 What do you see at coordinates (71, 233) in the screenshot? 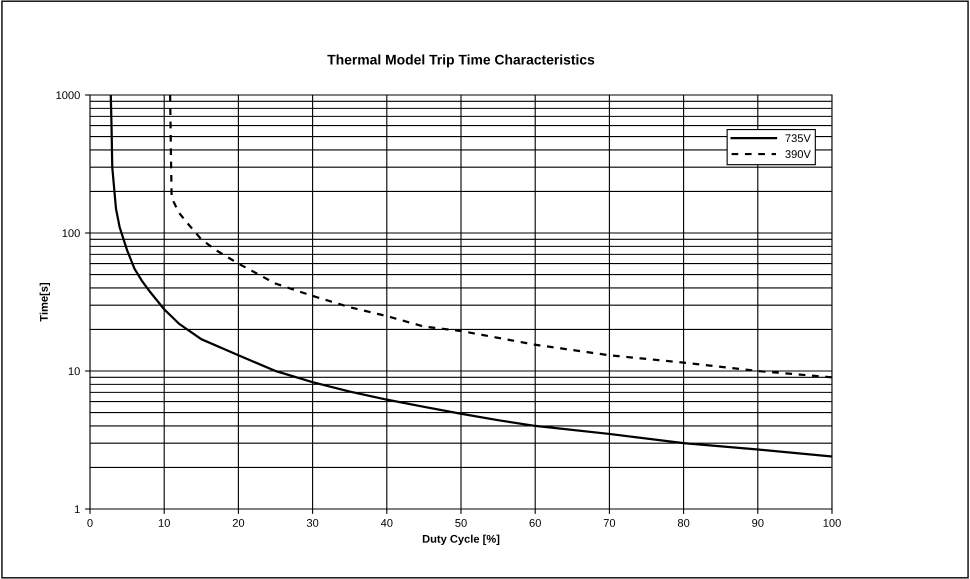
I see `y-tick-label: 100` at bounding box center [71, 233].